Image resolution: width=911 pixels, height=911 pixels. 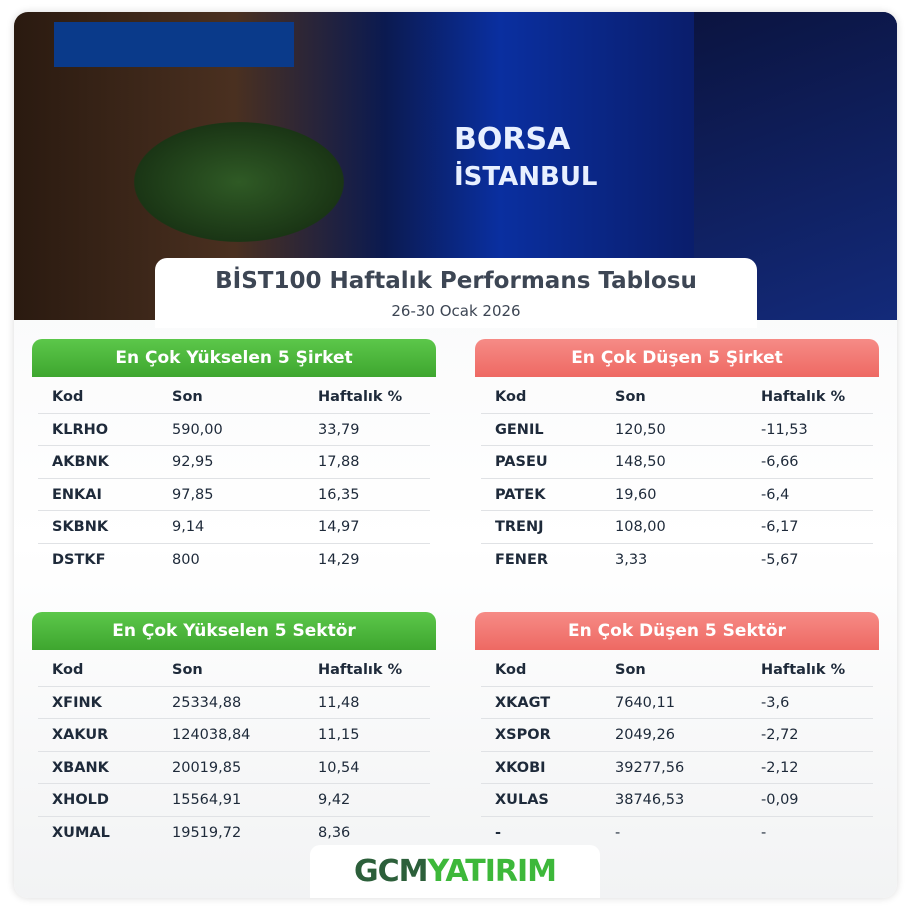 I want to click on cell: 9,14, so click(x=188, y=527).